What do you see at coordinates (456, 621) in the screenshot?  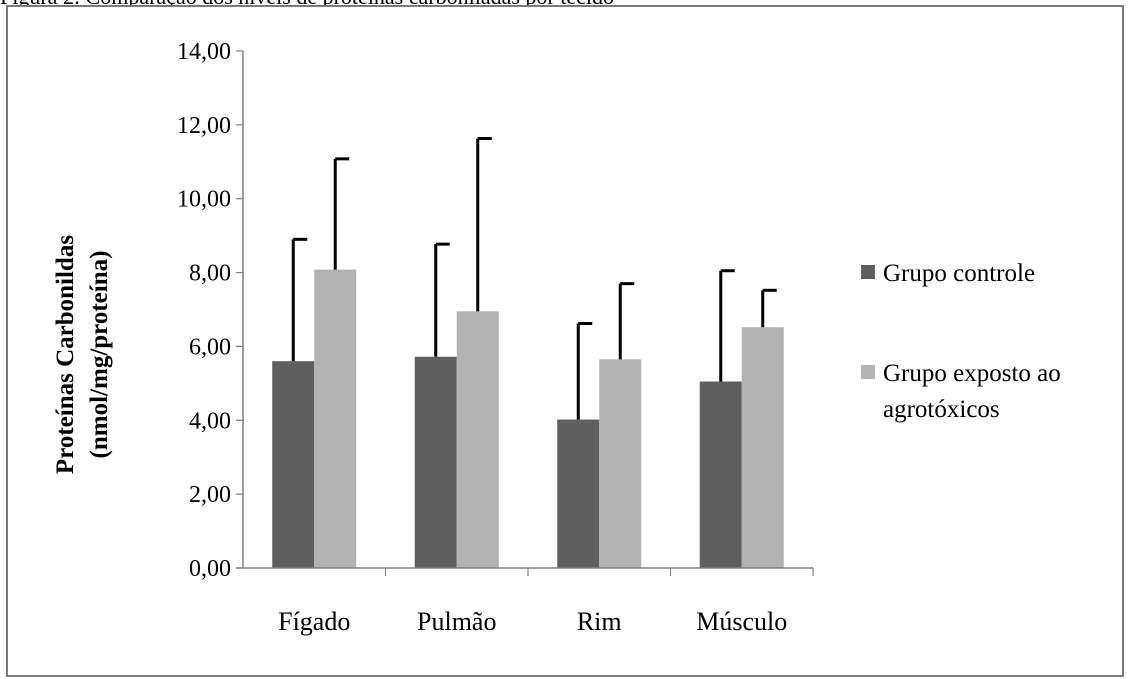 I see `x-category-label: Pulmão` at bounding box center [456, 621].